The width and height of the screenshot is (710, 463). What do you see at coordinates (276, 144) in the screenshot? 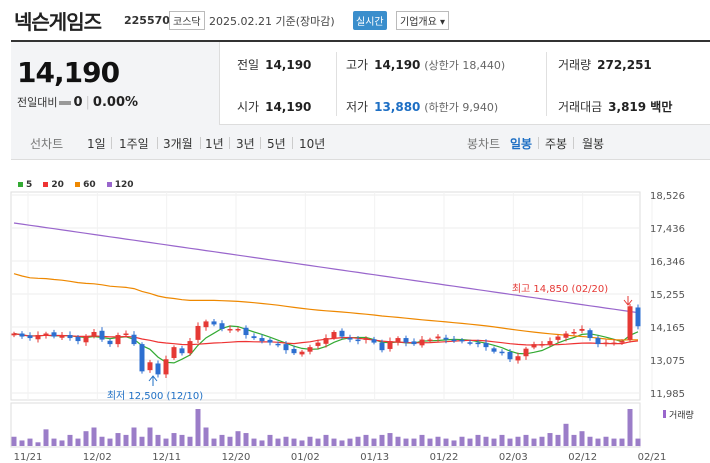
I see `period-5y: 5년` at bounding box center [276, 144].